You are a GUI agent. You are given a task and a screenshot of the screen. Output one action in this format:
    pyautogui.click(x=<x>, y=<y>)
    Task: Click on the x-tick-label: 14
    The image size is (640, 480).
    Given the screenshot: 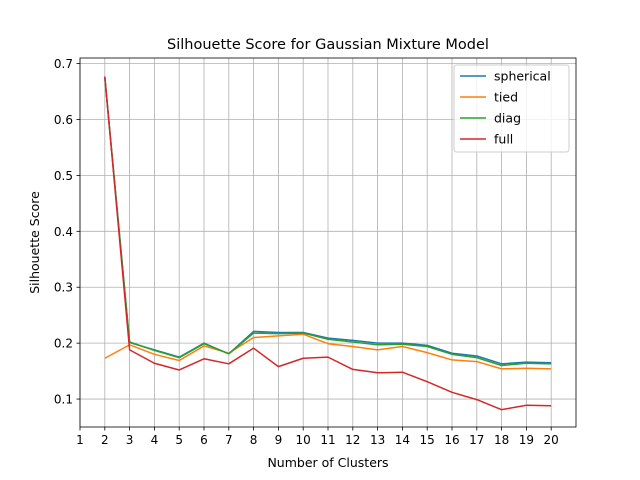 What is the action you would take?
    pyautogui.click(x=402, y=440)
    